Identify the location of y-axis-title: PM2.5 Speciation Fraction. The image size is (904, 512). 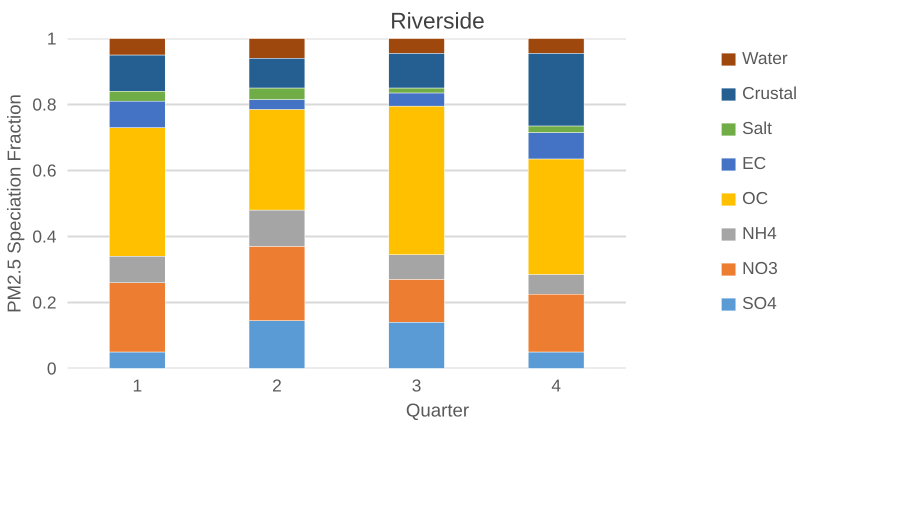
(13, 203).